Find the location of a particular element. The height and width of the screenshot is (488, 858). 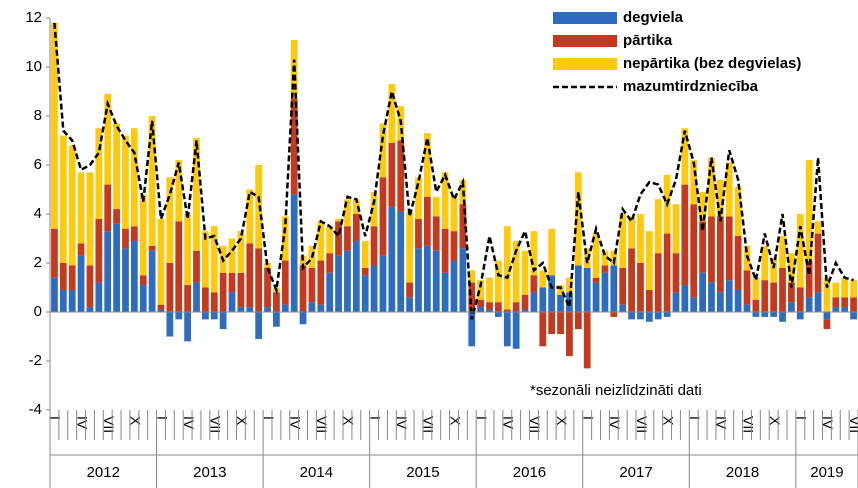

y-tick-label: 8 is located at coordinates (38, 115).